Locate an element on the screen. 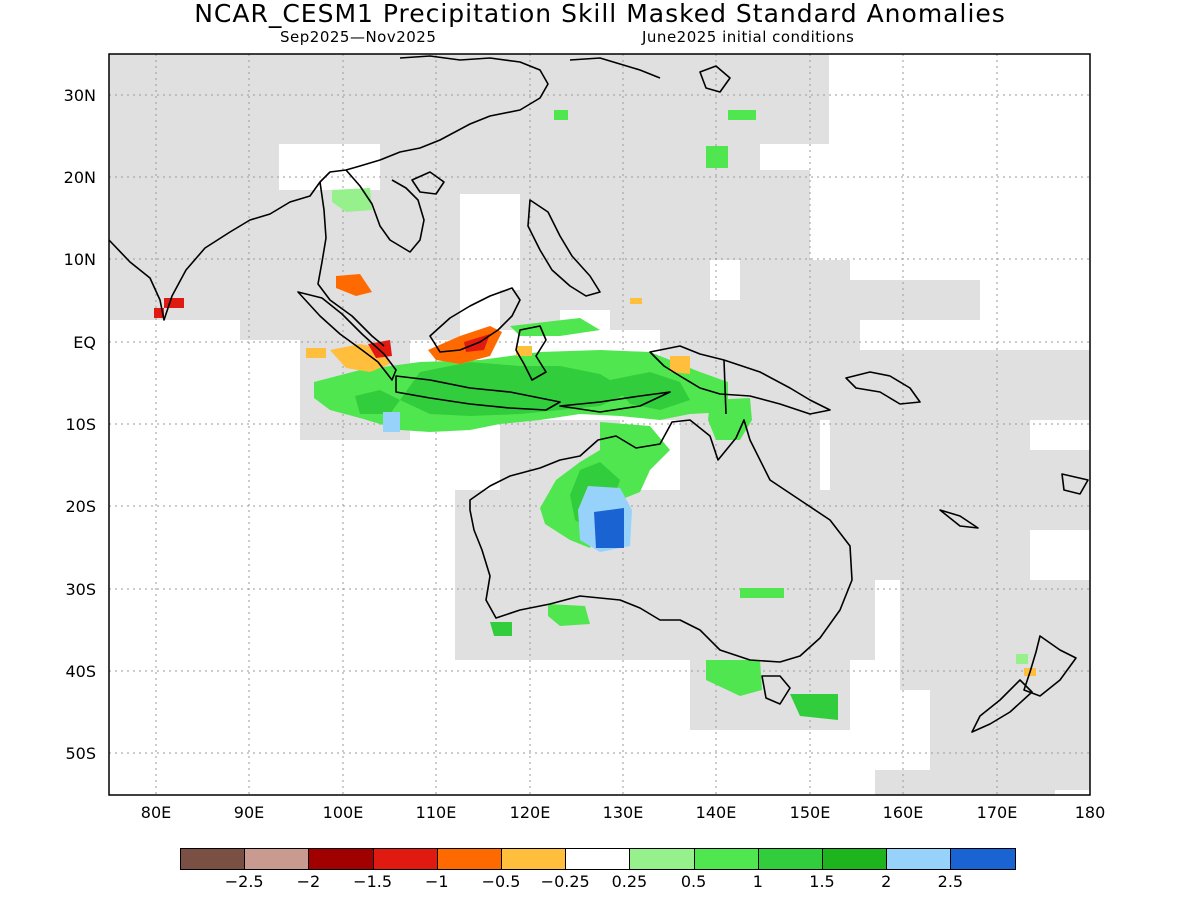  lat-label-10s: 10S is located at coordinates (80, 424).